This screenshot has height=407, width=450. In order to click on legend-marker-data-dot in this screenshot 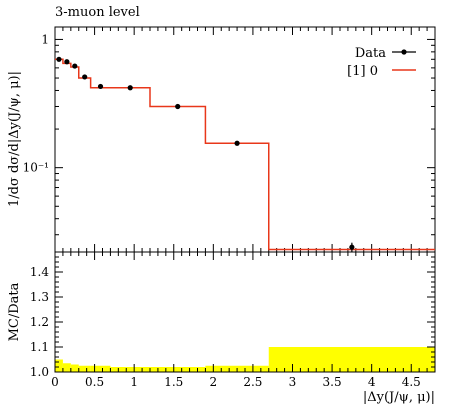, I will do `click(404, 52)`.